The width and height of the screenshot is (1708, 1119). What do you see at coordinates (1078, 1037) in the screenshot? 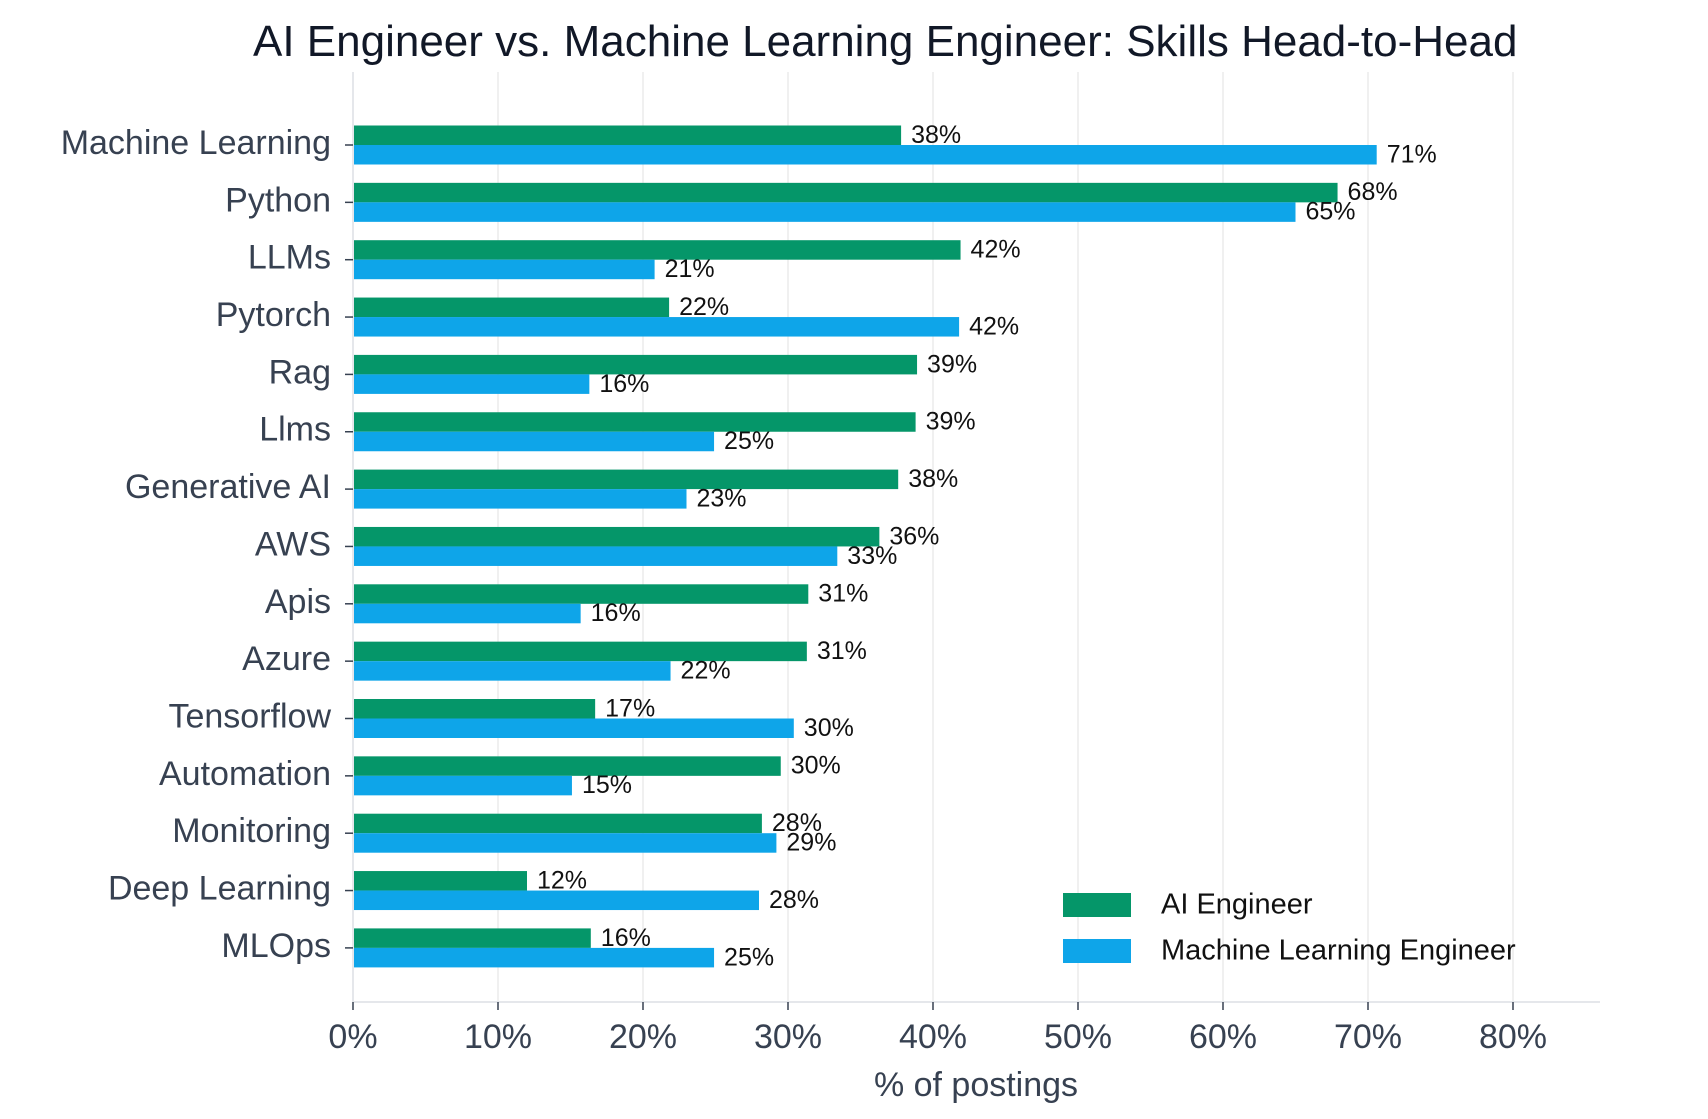
I see `x-tick-label: 50%` at bounding box center [1078, 1037].